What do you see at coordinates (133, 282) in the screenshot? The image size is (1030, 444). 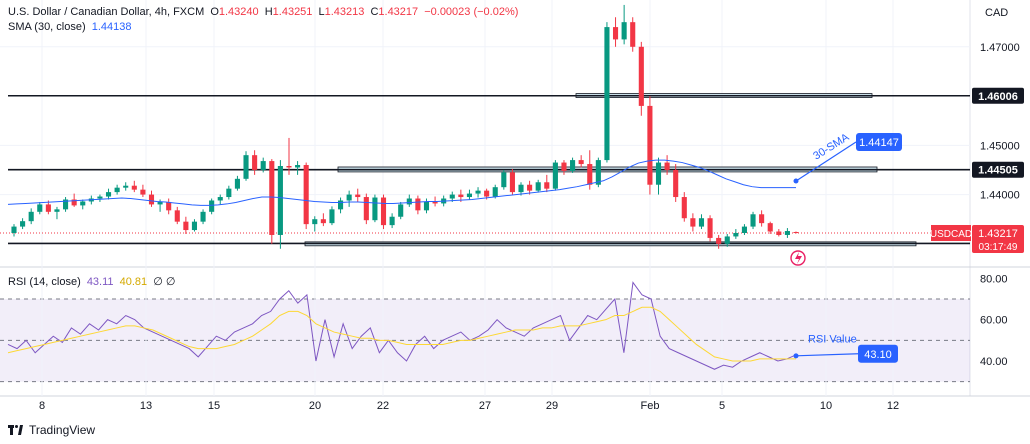 I see `rsi-ma-value: 40.81` at bounding box center [133, 282].